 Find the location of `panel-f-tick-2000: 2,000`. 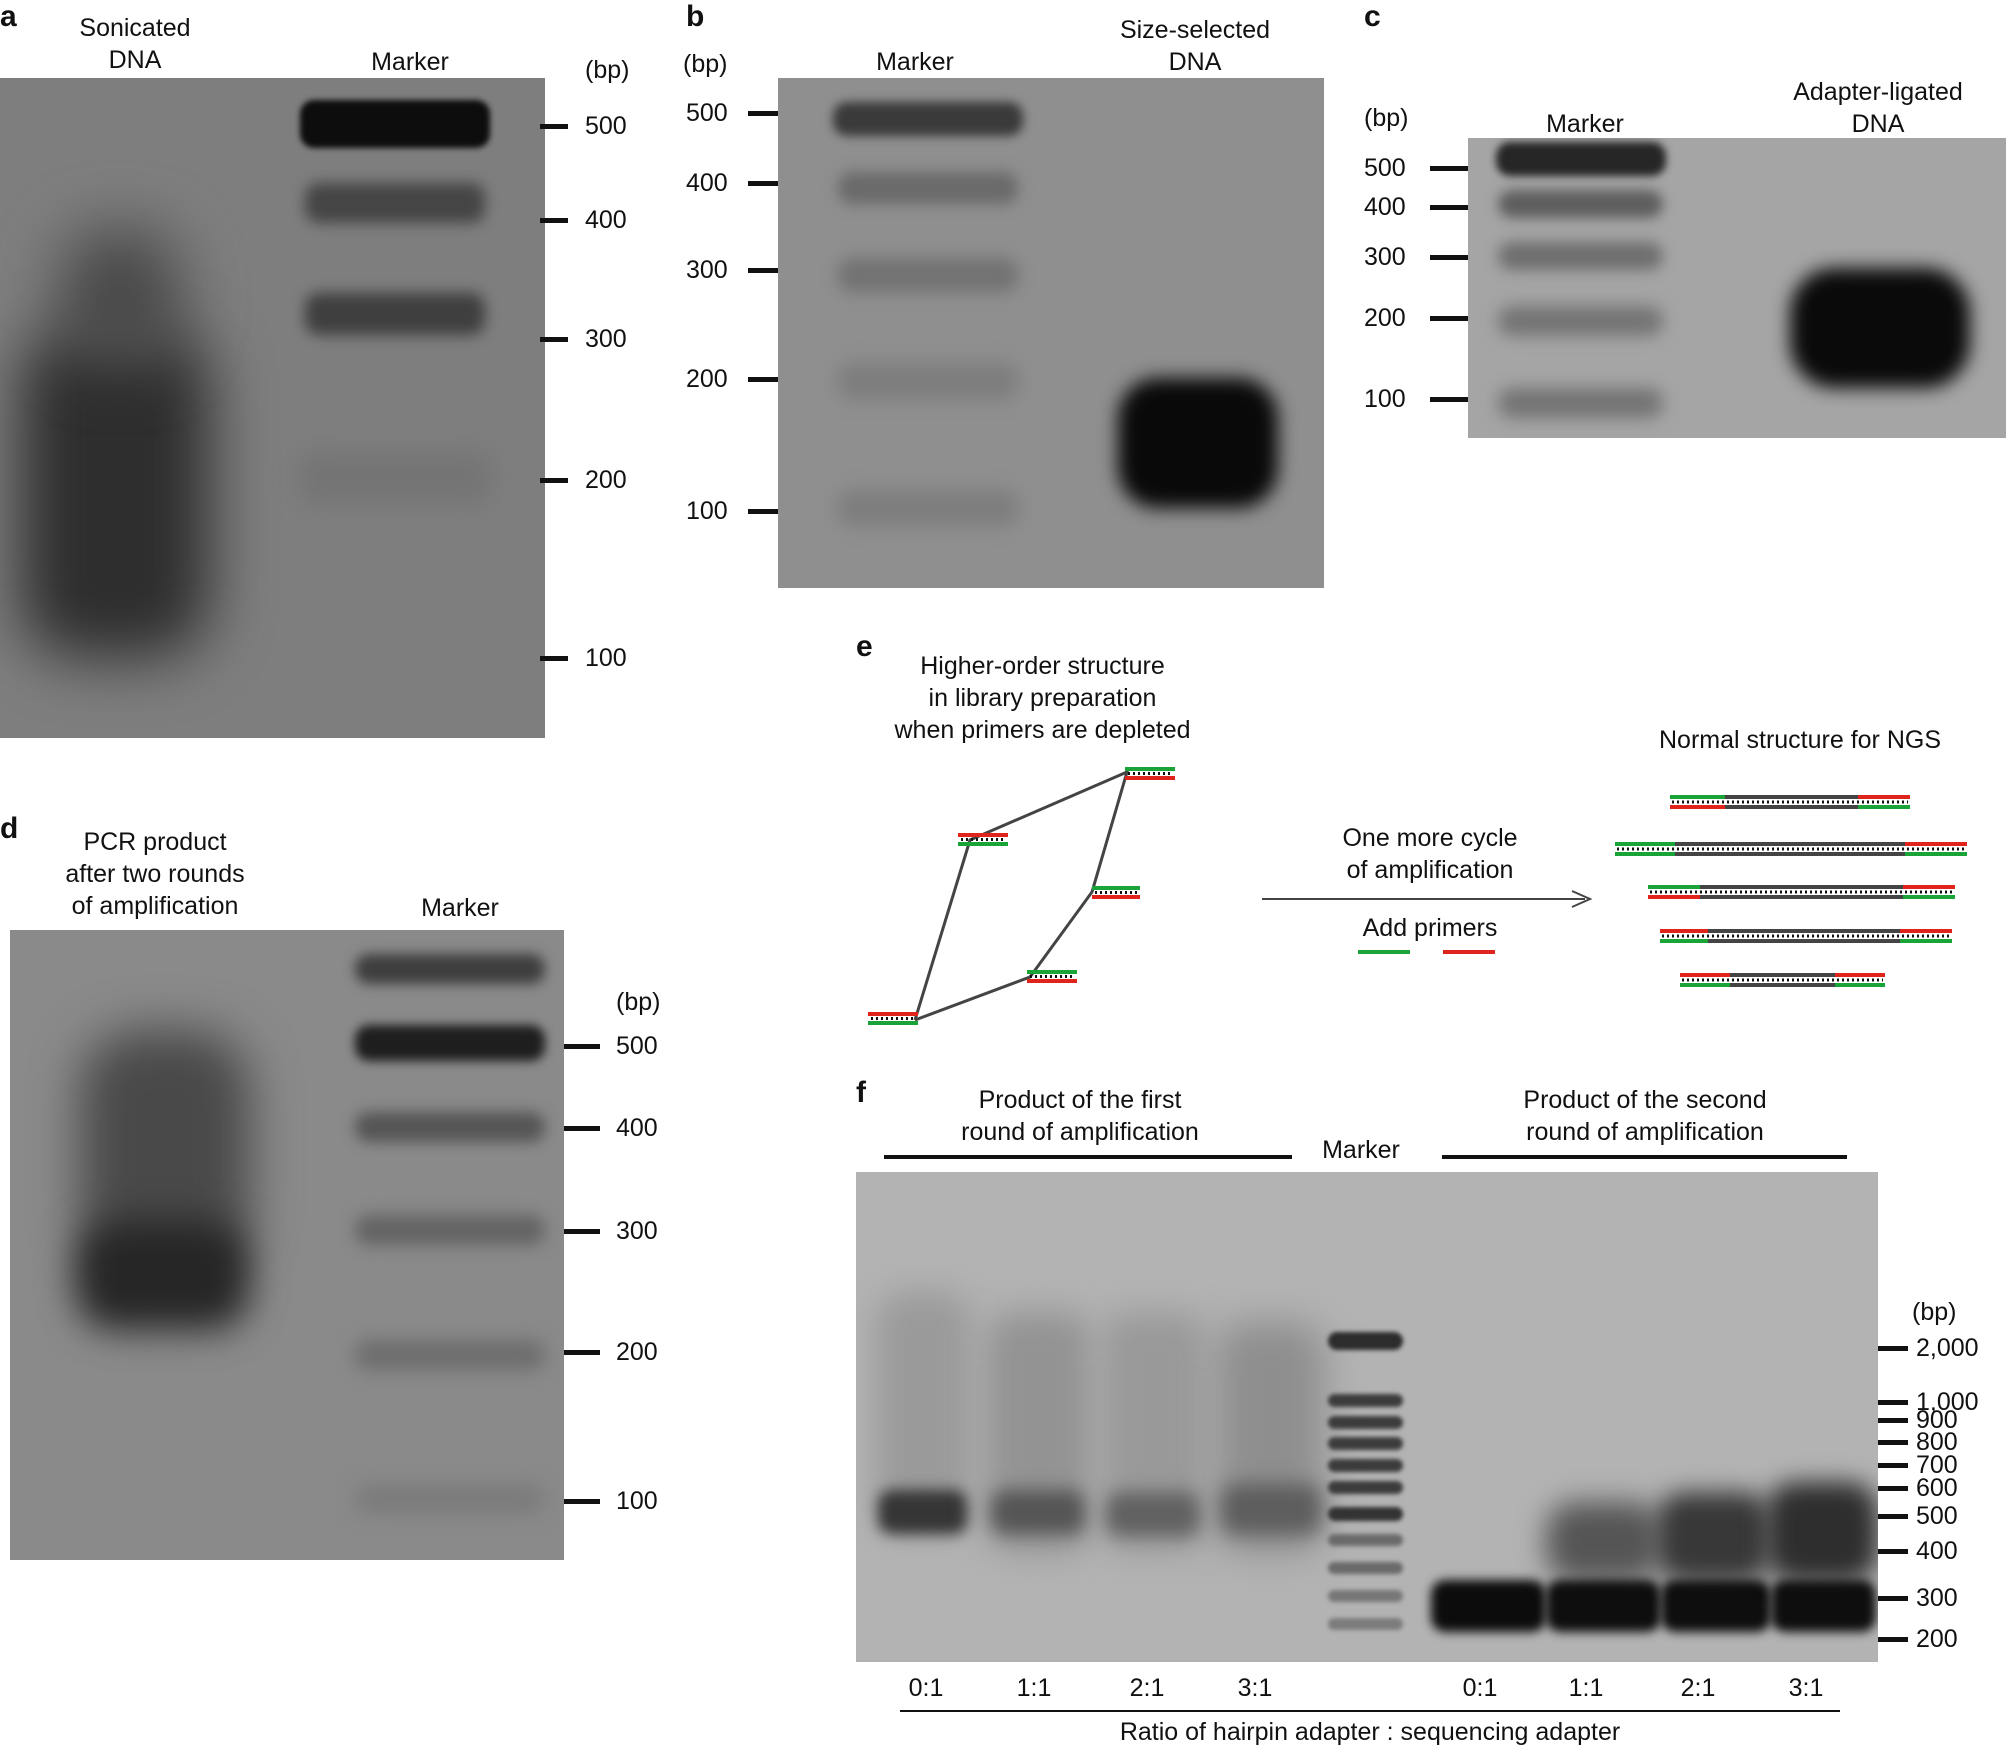

panel-f-tick-2000: 2,000 is located at coordinates (1947, 1348).